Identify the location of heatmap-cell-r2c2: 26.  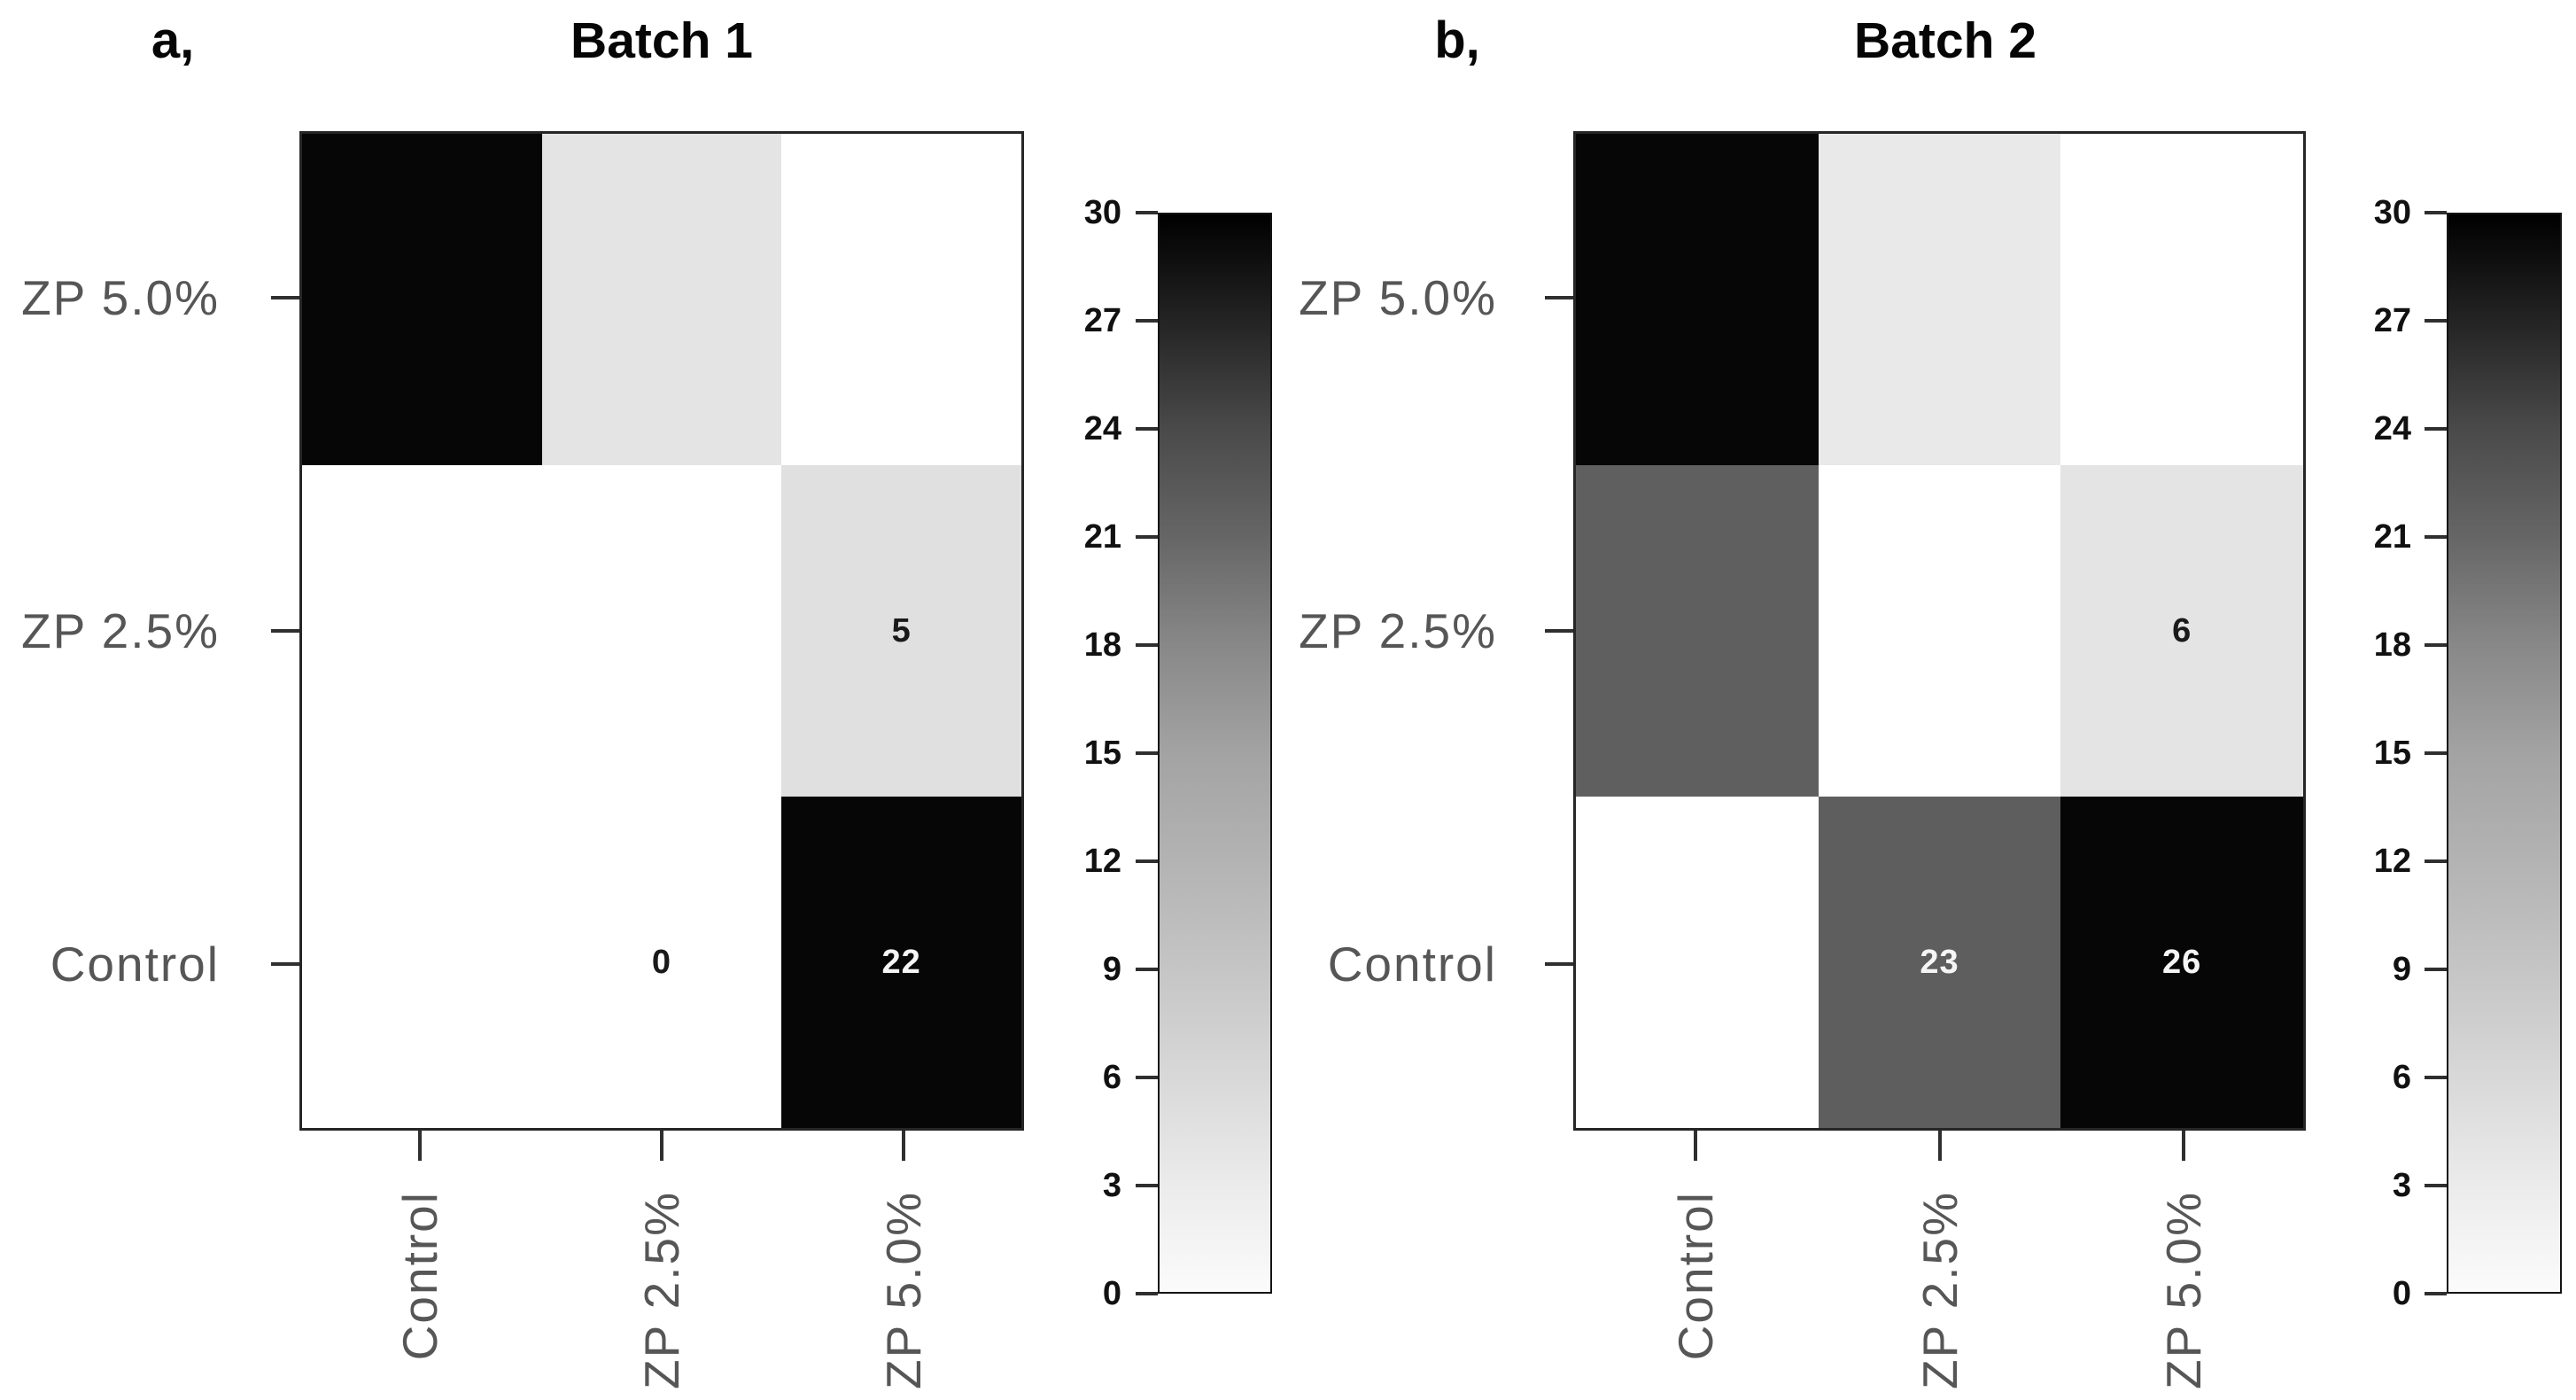
(2181, 962).